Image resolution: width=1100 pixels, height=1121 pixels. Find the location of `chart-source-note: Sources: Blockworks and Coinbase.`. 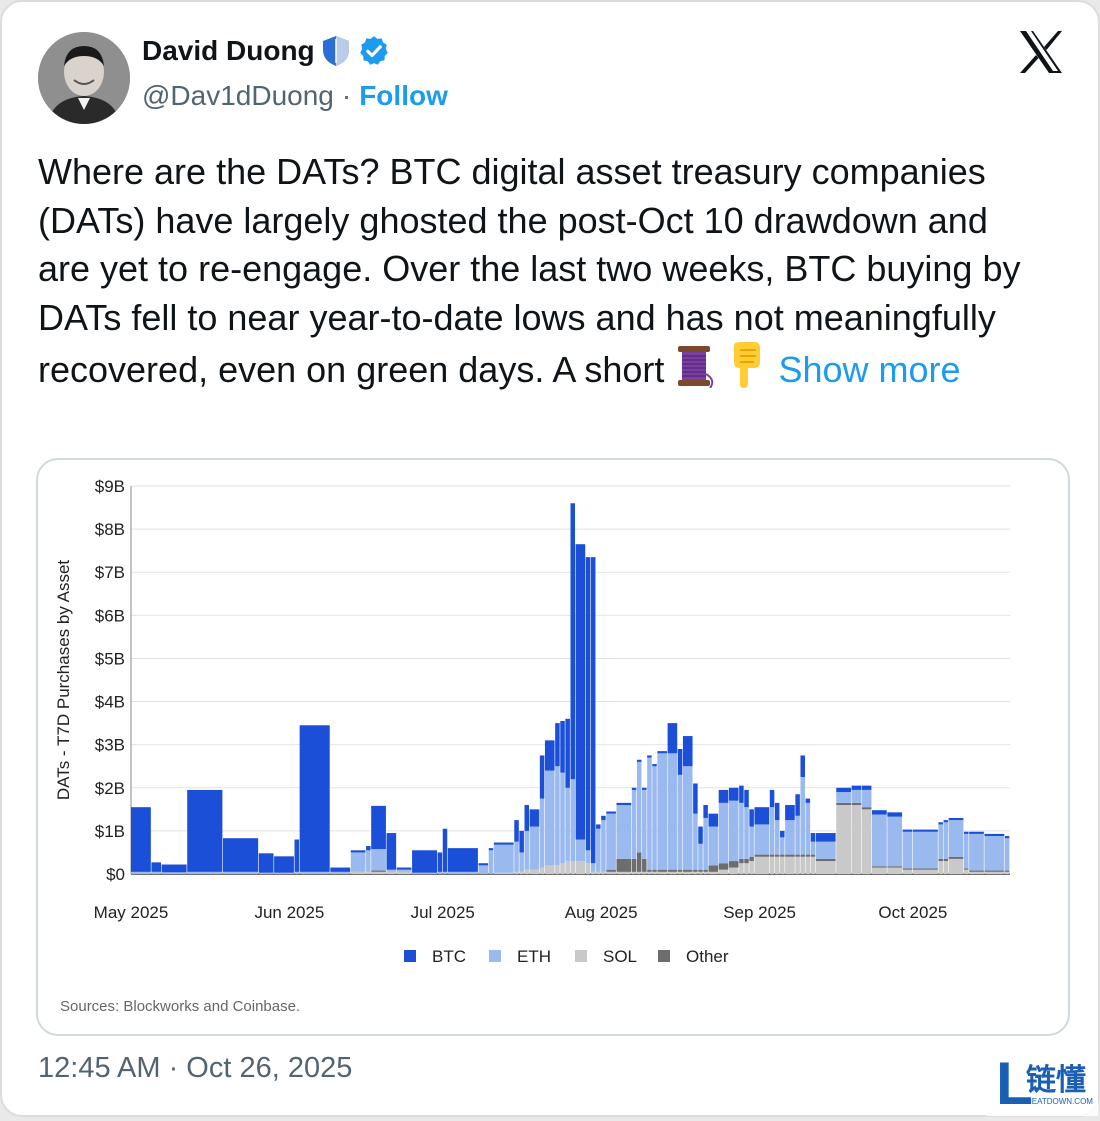

chart-source-note: Sources: Blockworks and Coinbase. is located at coordinates (180, 1006).